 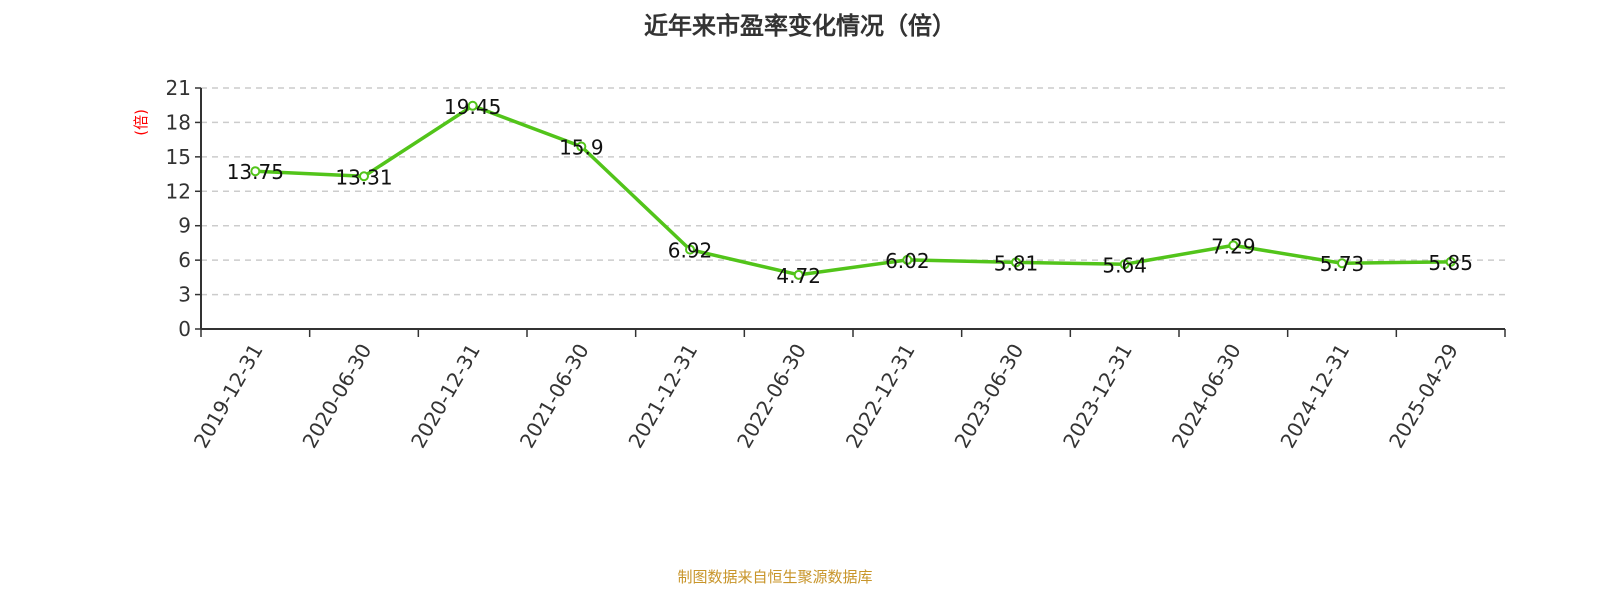 What do you see at coordinates (1314, 396) in the screenshot?
I see `x-tick-label: 2024-12-31` at bounding box center [1314, 396].